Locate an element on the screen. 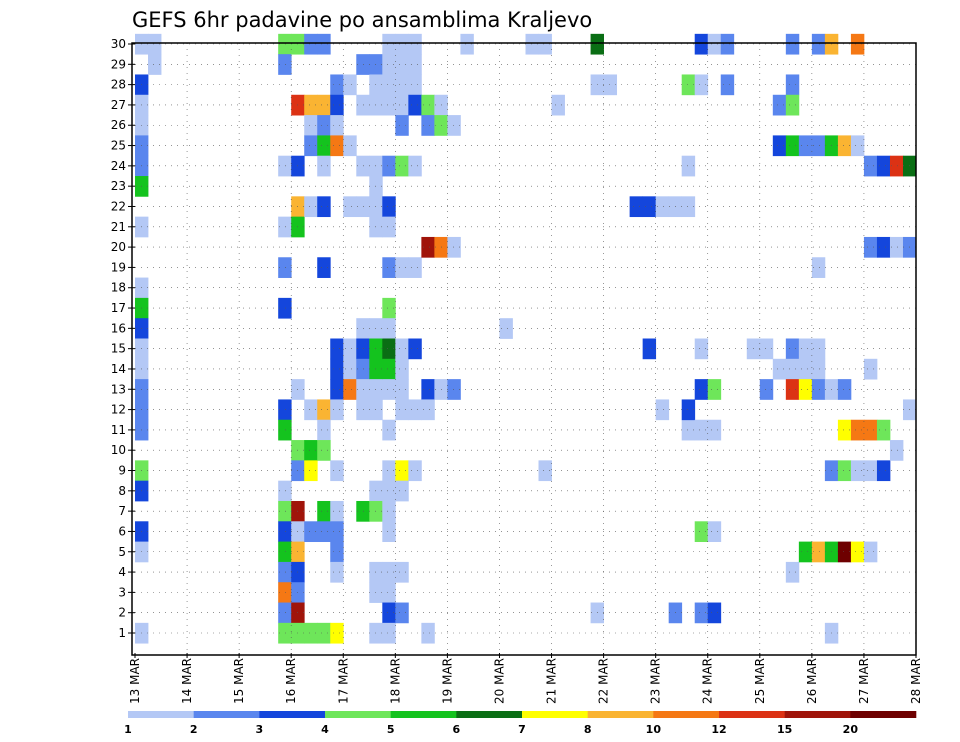 This screenshot has height=742, width=960. y-tick-label: 27 is located at coordinates (118, 105).